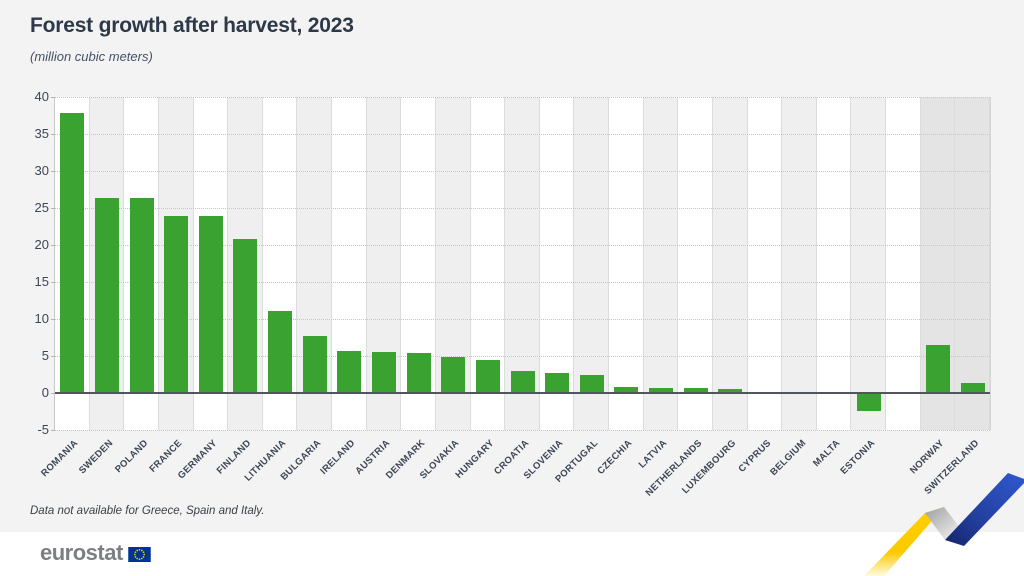  What do you see at coordinates (661, 390) in the screenshot?
I see `bar-latvia` at bounding box center [661, 390].